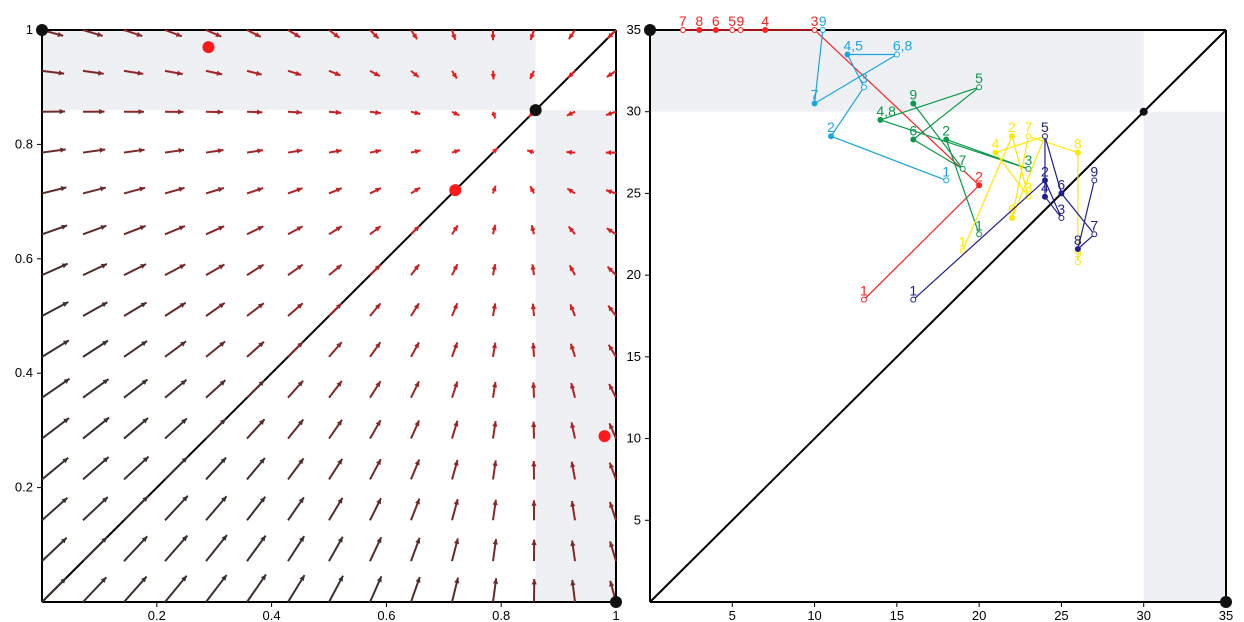 The image size is (1244, 622). Describe the element at coordinates (455, 190) in the screenshot. I see `fixed-point-red` at that location.